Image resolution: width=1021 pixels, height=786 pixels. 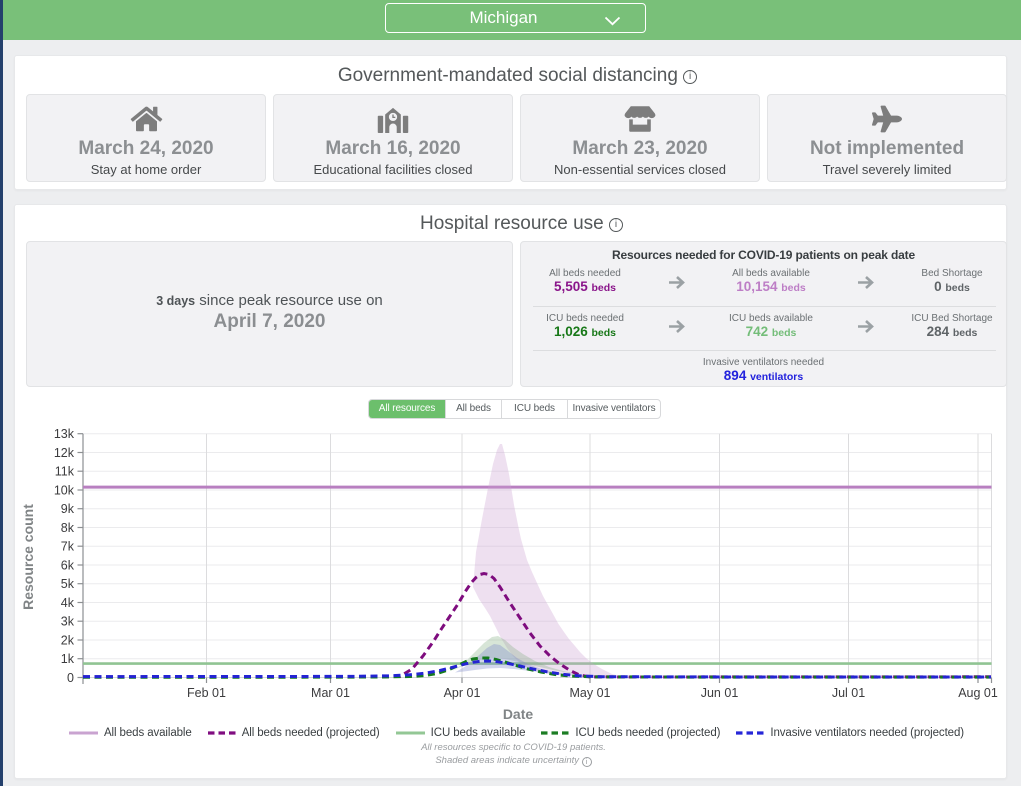 I want to click on svg-text: Date, so click(x=518, y=714).